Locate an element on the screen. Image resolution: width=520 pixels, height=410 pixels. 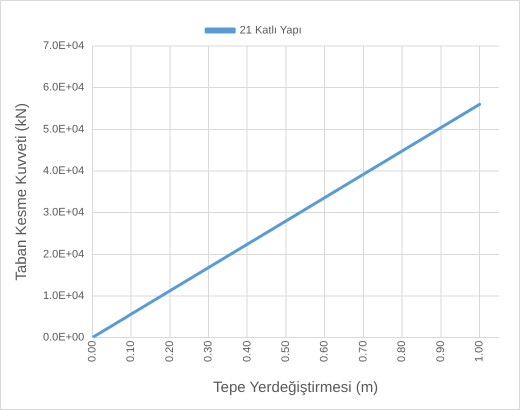
y-tick-label: 5.0E+04 is located at coordinates (63, 129).